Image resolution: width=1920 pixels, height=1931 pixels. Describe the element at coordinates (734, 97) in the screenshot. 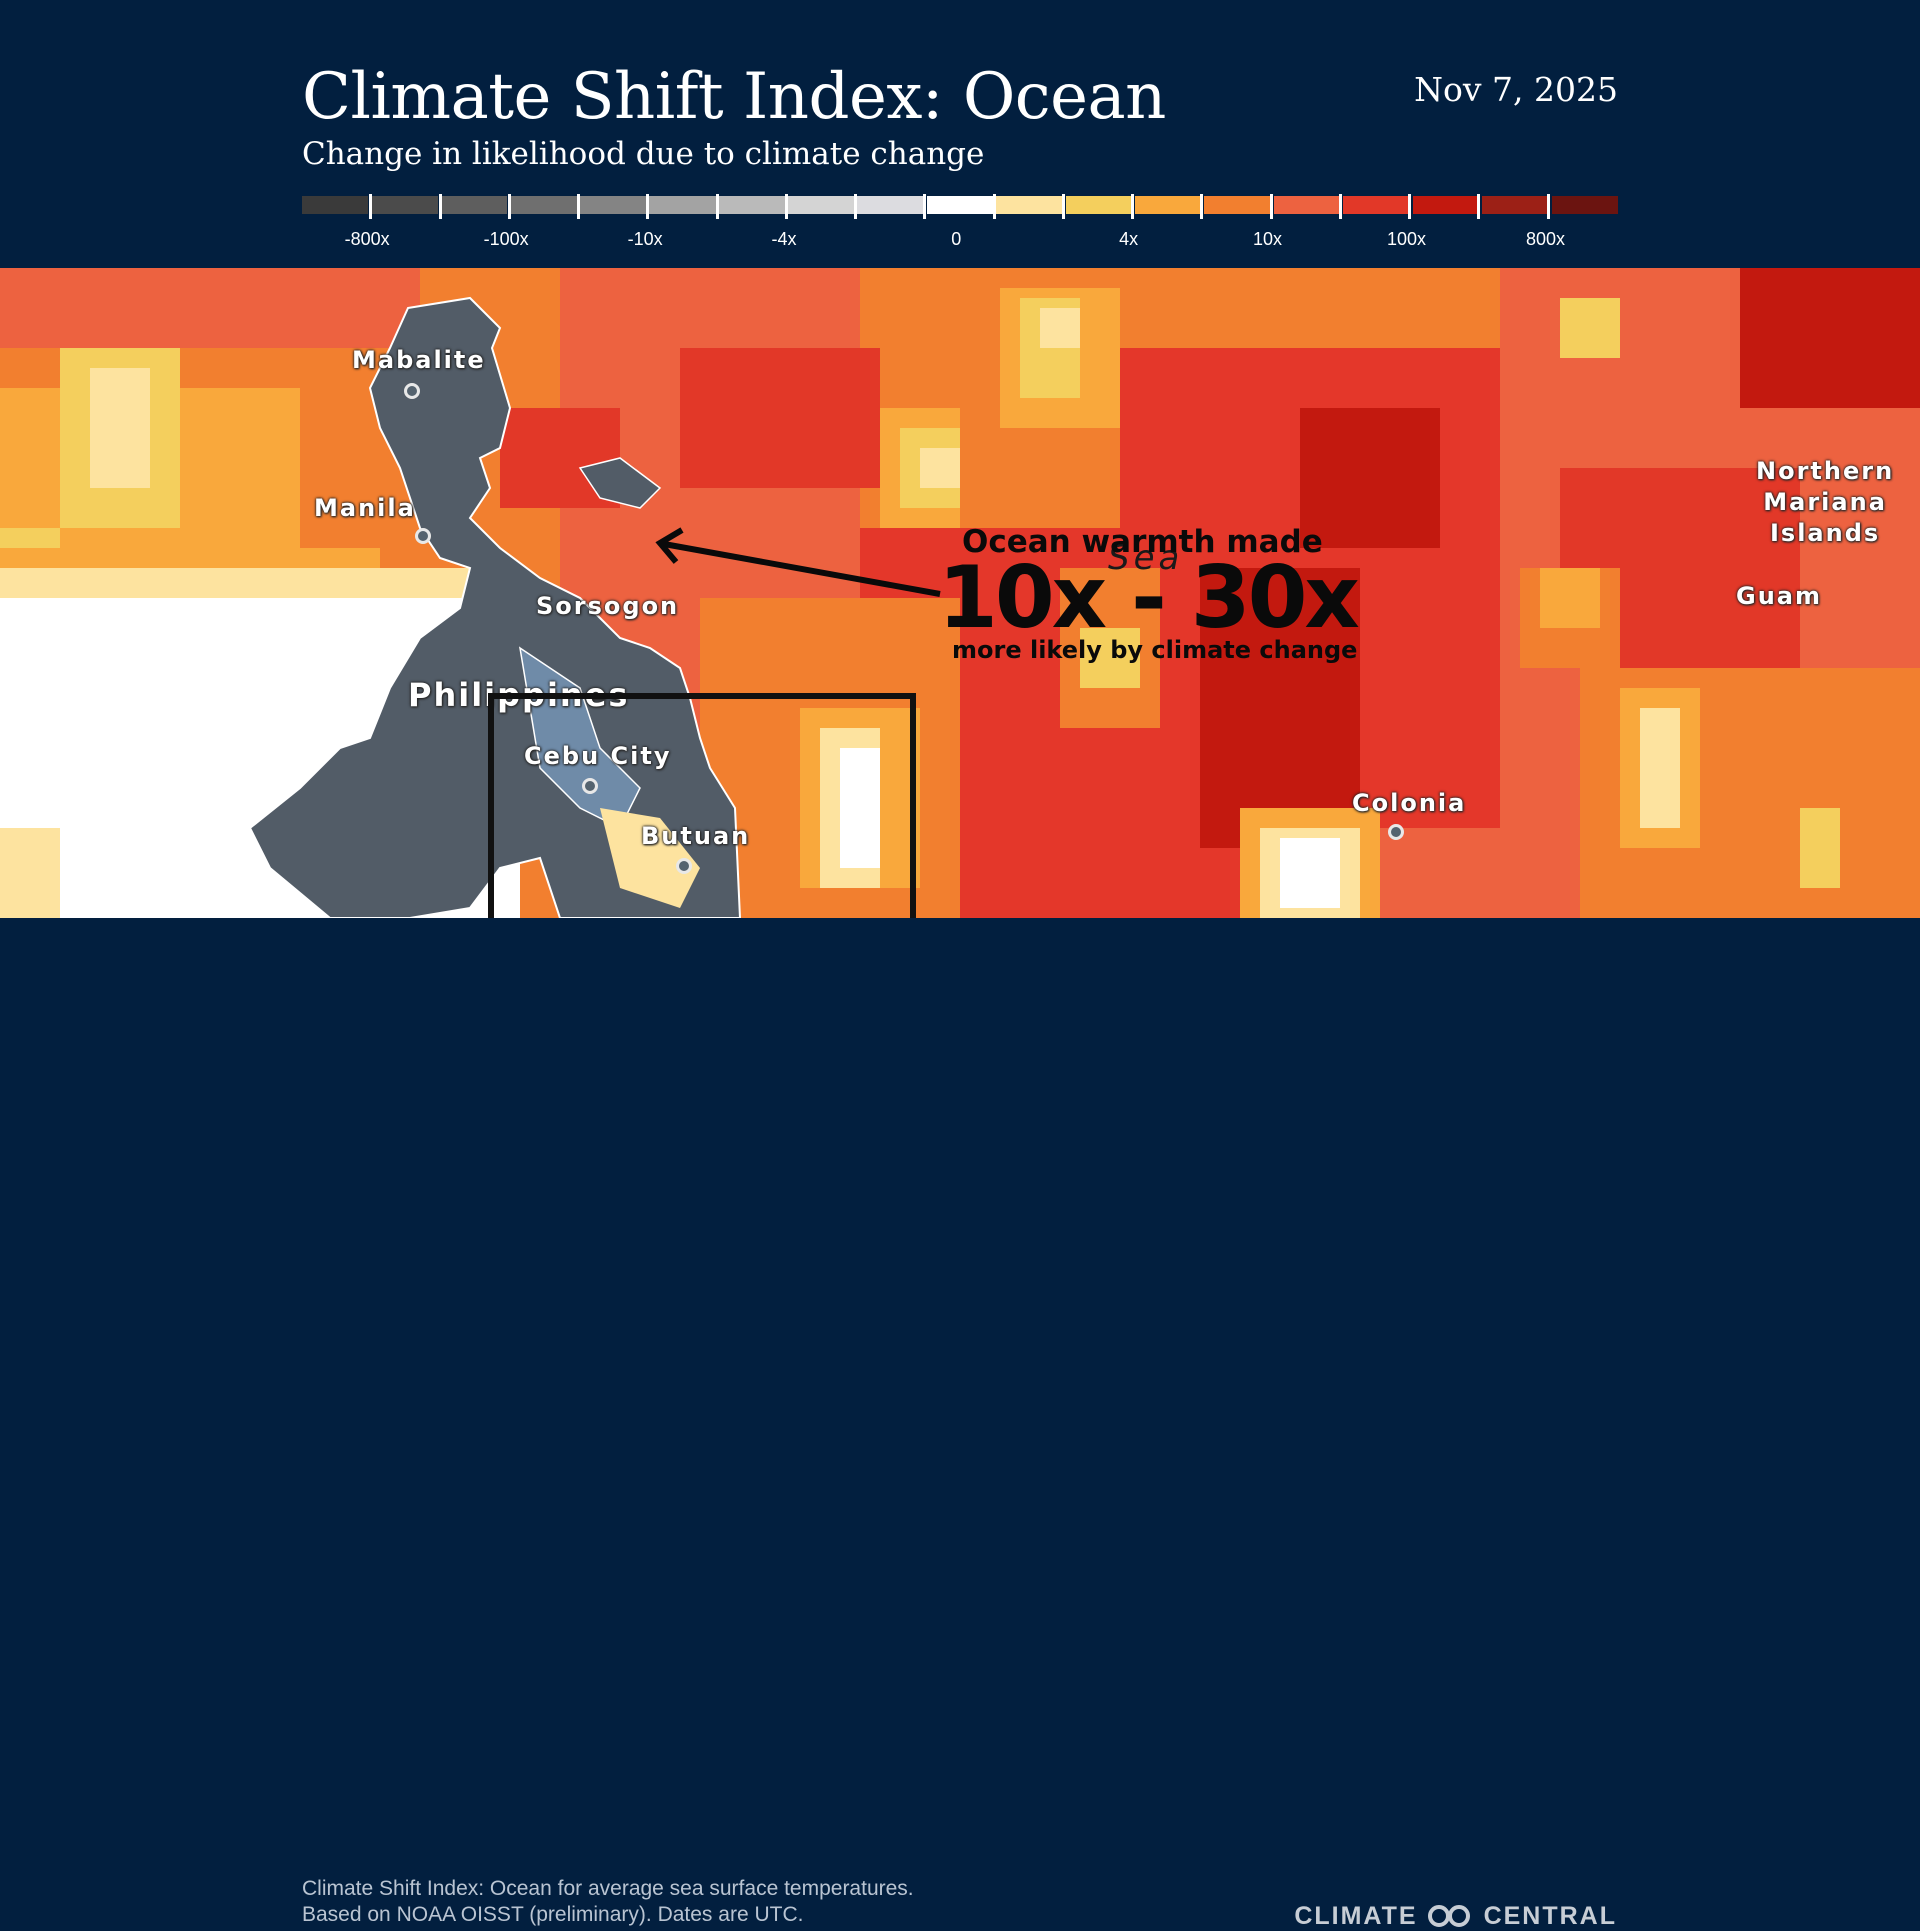

I see `page-title: Climate Shift Index: Ocean` at that location.